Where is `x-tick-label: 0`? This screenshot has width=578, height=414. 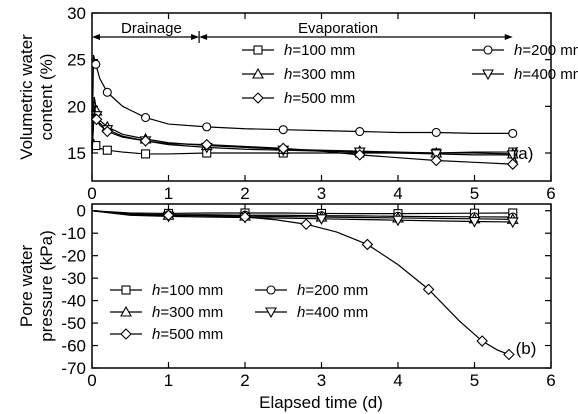
x-tick-label: 0 is located at coordinates (91, 380).